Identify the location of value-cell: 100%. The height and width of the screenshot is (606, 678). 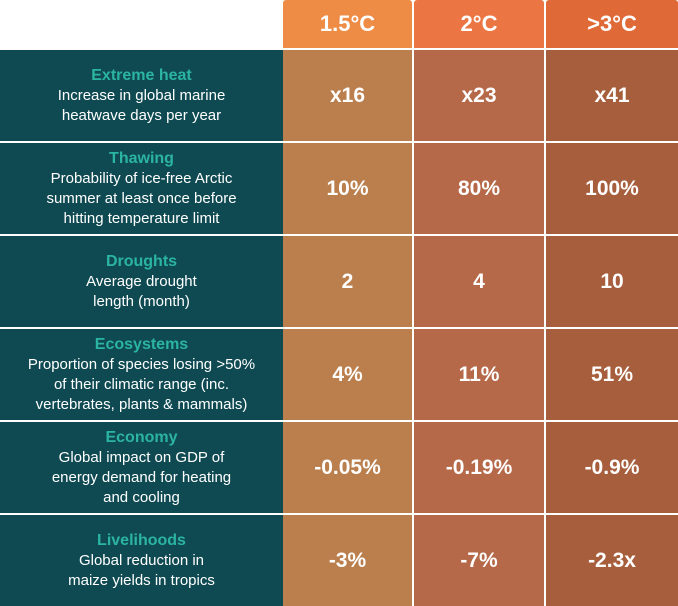
(612, 187).